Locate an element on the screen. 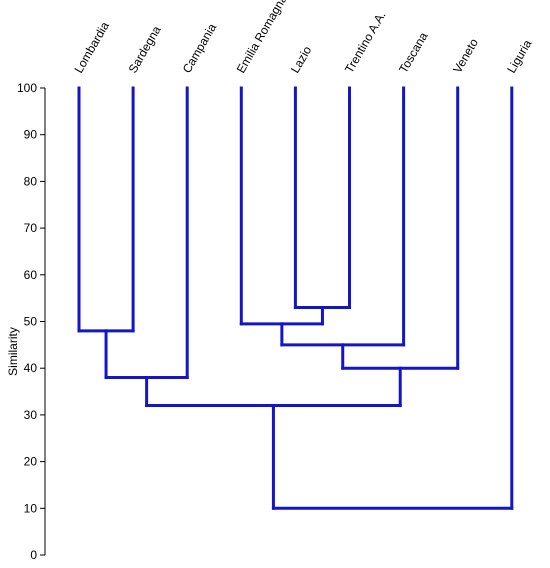 This screenshot has height=568, width=550. y-tick-label-10: 10 is located at coordinates (31, 508).